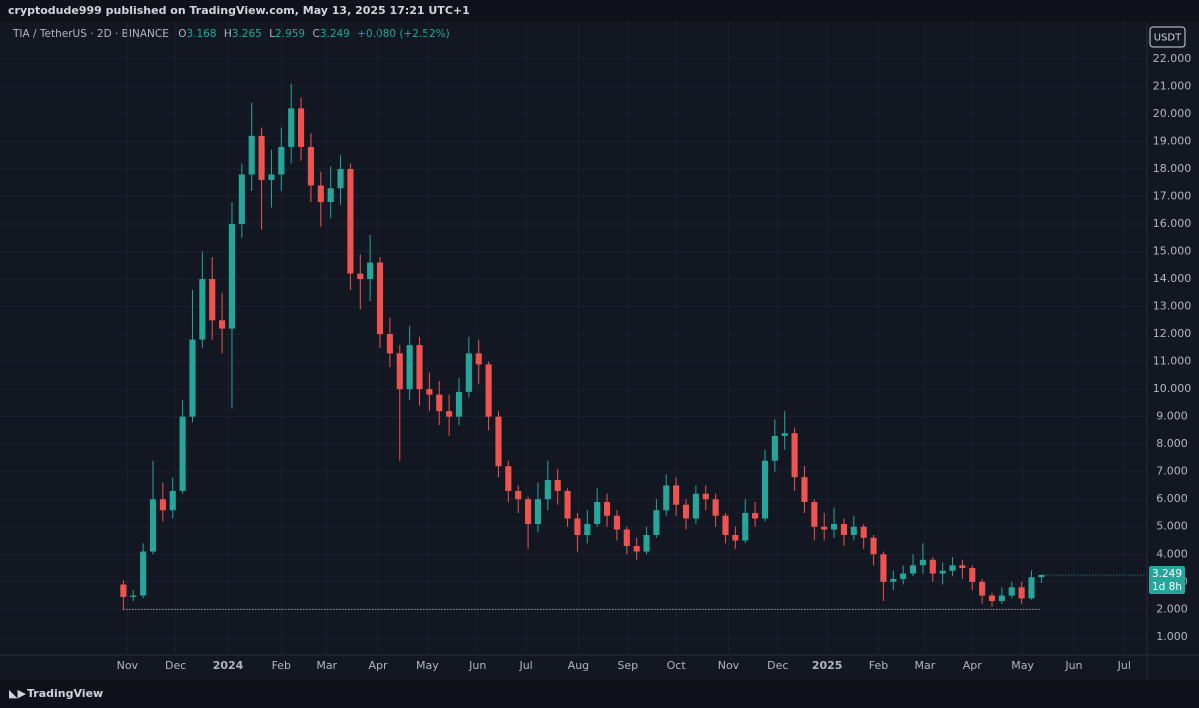 The height and width of the screenshot is (708, 1199). I want to click on y-tick-label: 11.000, so click(1172, 361).